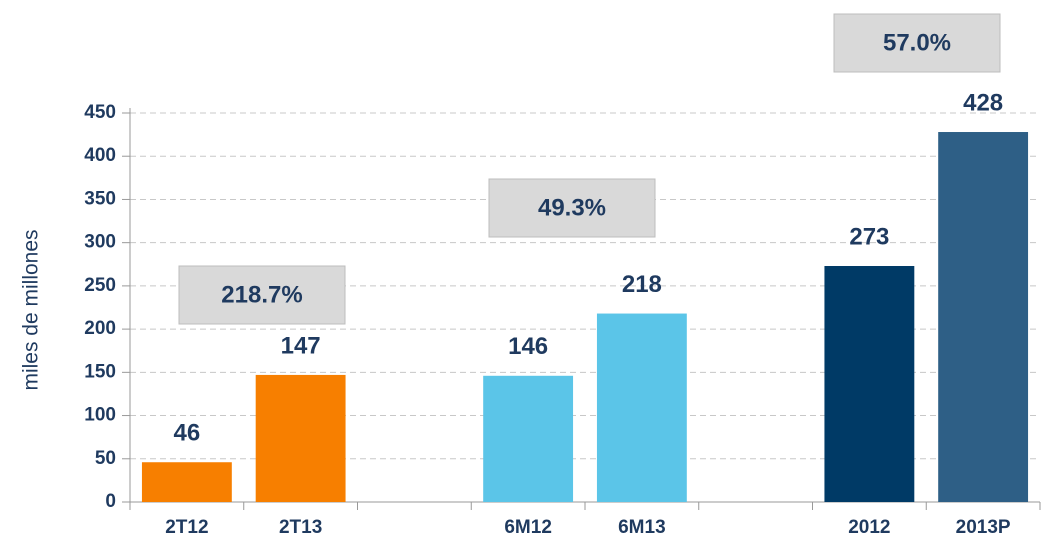 This screenshot has width=1041, height=549. Describe the element at coordinates (300, 527) in the screenshot. I see `x-tick-label: 2T13` at that location.